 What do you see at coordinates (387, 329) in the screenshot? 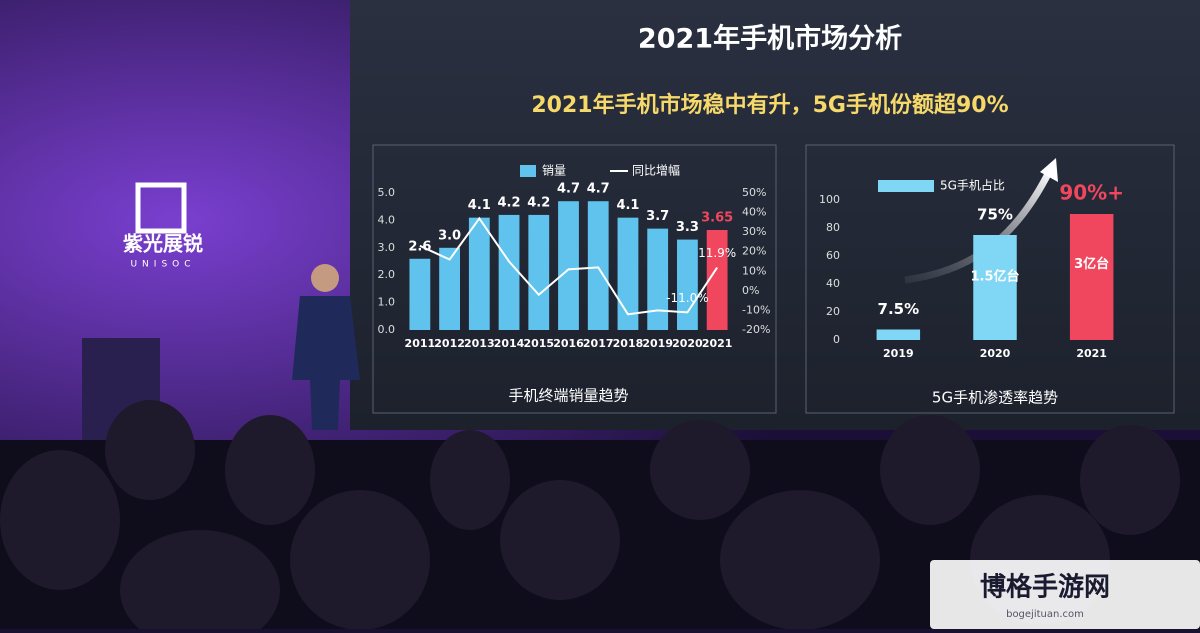
I see `y-tick-label: 0.0` at bounding box center [387, 329].